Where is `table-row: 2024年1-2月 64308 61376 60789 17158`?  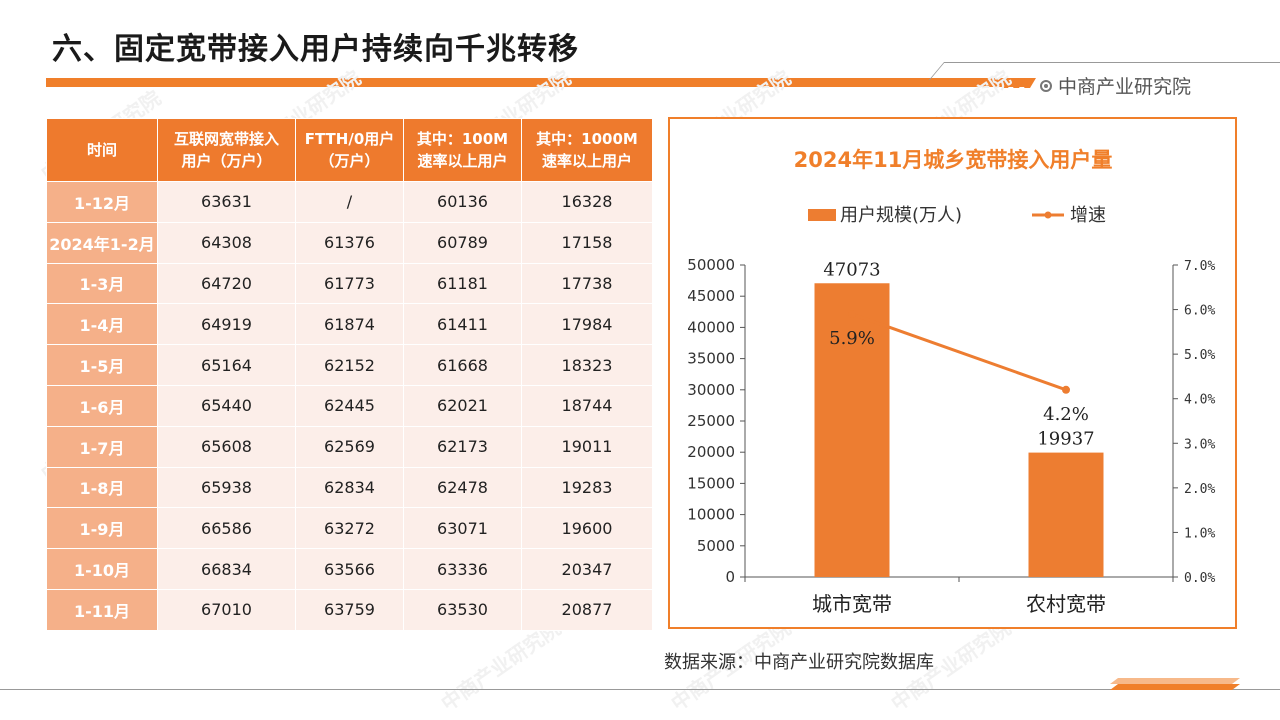
table-row: 2024年1-2月 64308 61376 60789 17158 is located at coordinates (349, 242).